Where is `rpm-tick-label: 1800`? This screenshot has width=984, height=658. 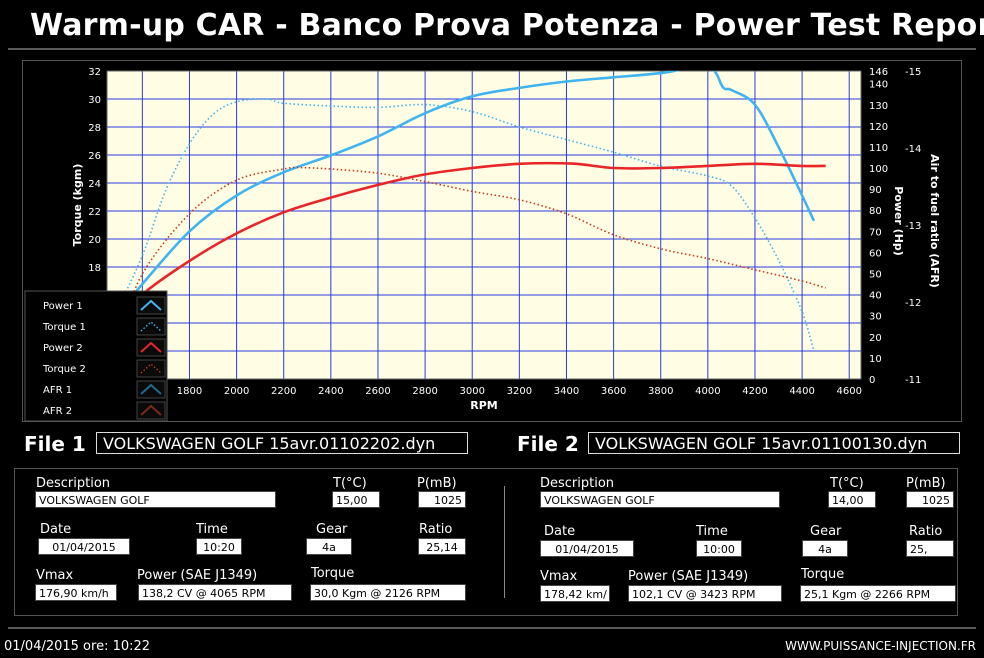 rpm-tick-label: 1800 is located at coordinates (189, 391).